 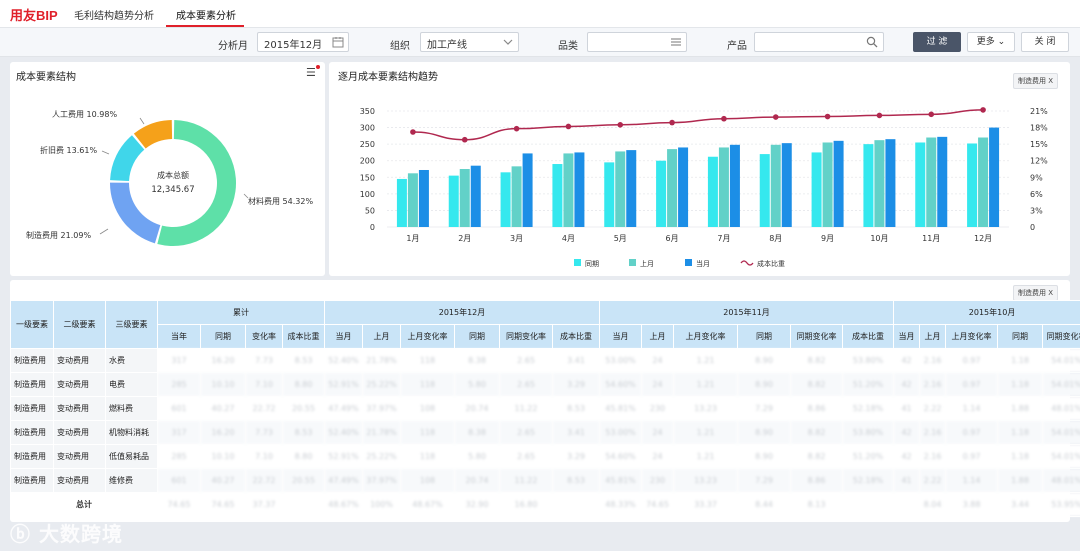 What do you see at coordinates (516, 128) in the screenshot?
I see `cost-ratio-point-3月` at bounding box center [516, 128].